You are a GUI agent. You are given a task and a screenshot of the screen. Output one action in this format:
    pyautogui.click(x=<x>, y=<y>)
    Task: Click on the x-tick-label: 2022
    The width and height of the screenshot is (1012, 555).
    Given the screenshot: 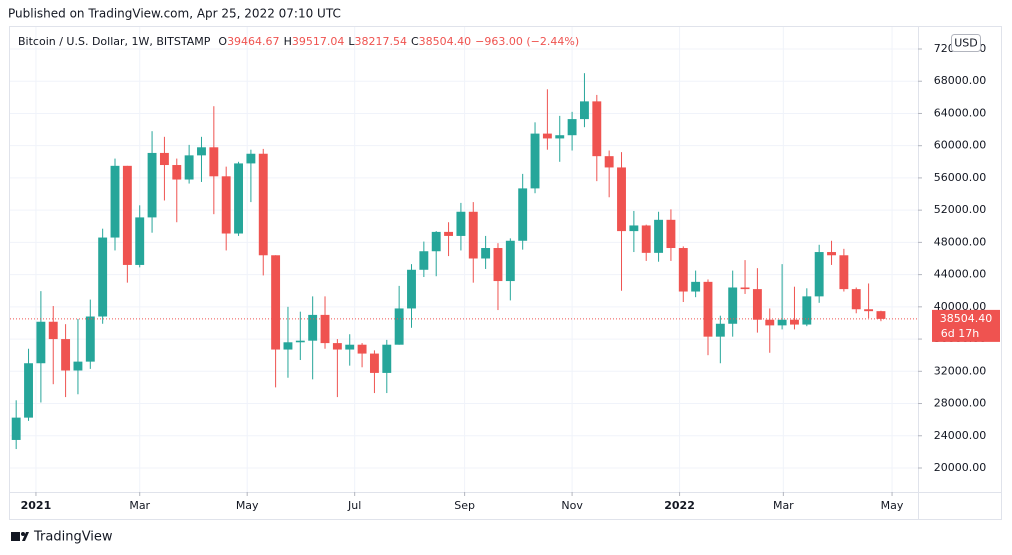 What is the action you would take?
    pyautogui.click(x=679, y=505)
    